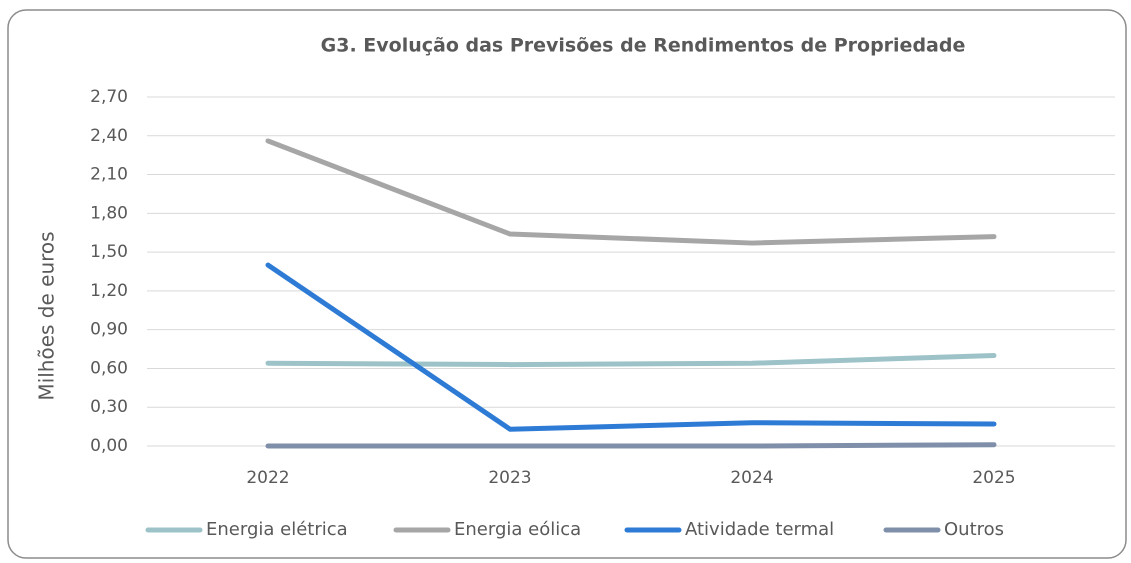 The image size is (1131, 563). Describe the element at coordinates (993, 478) in the screenshot. I see `x-tick-label: 2025` at that location.